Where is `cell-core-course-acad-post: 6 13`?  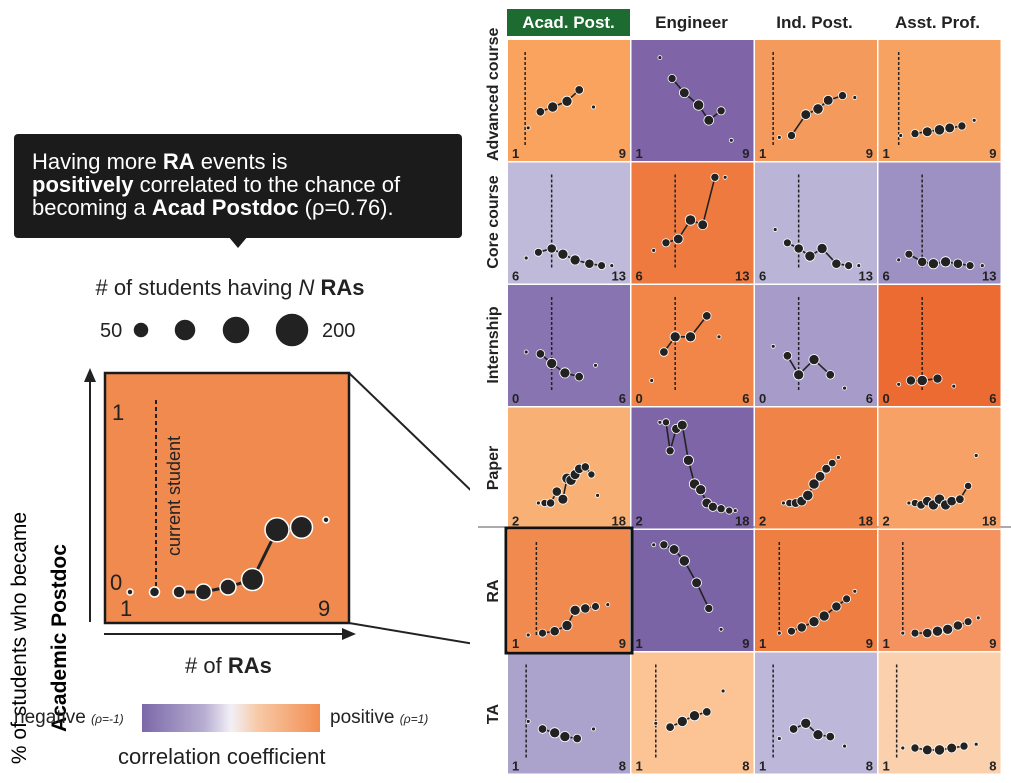 cell-core-course-acad-post: 6 13 is located at coordinates (569, 223).